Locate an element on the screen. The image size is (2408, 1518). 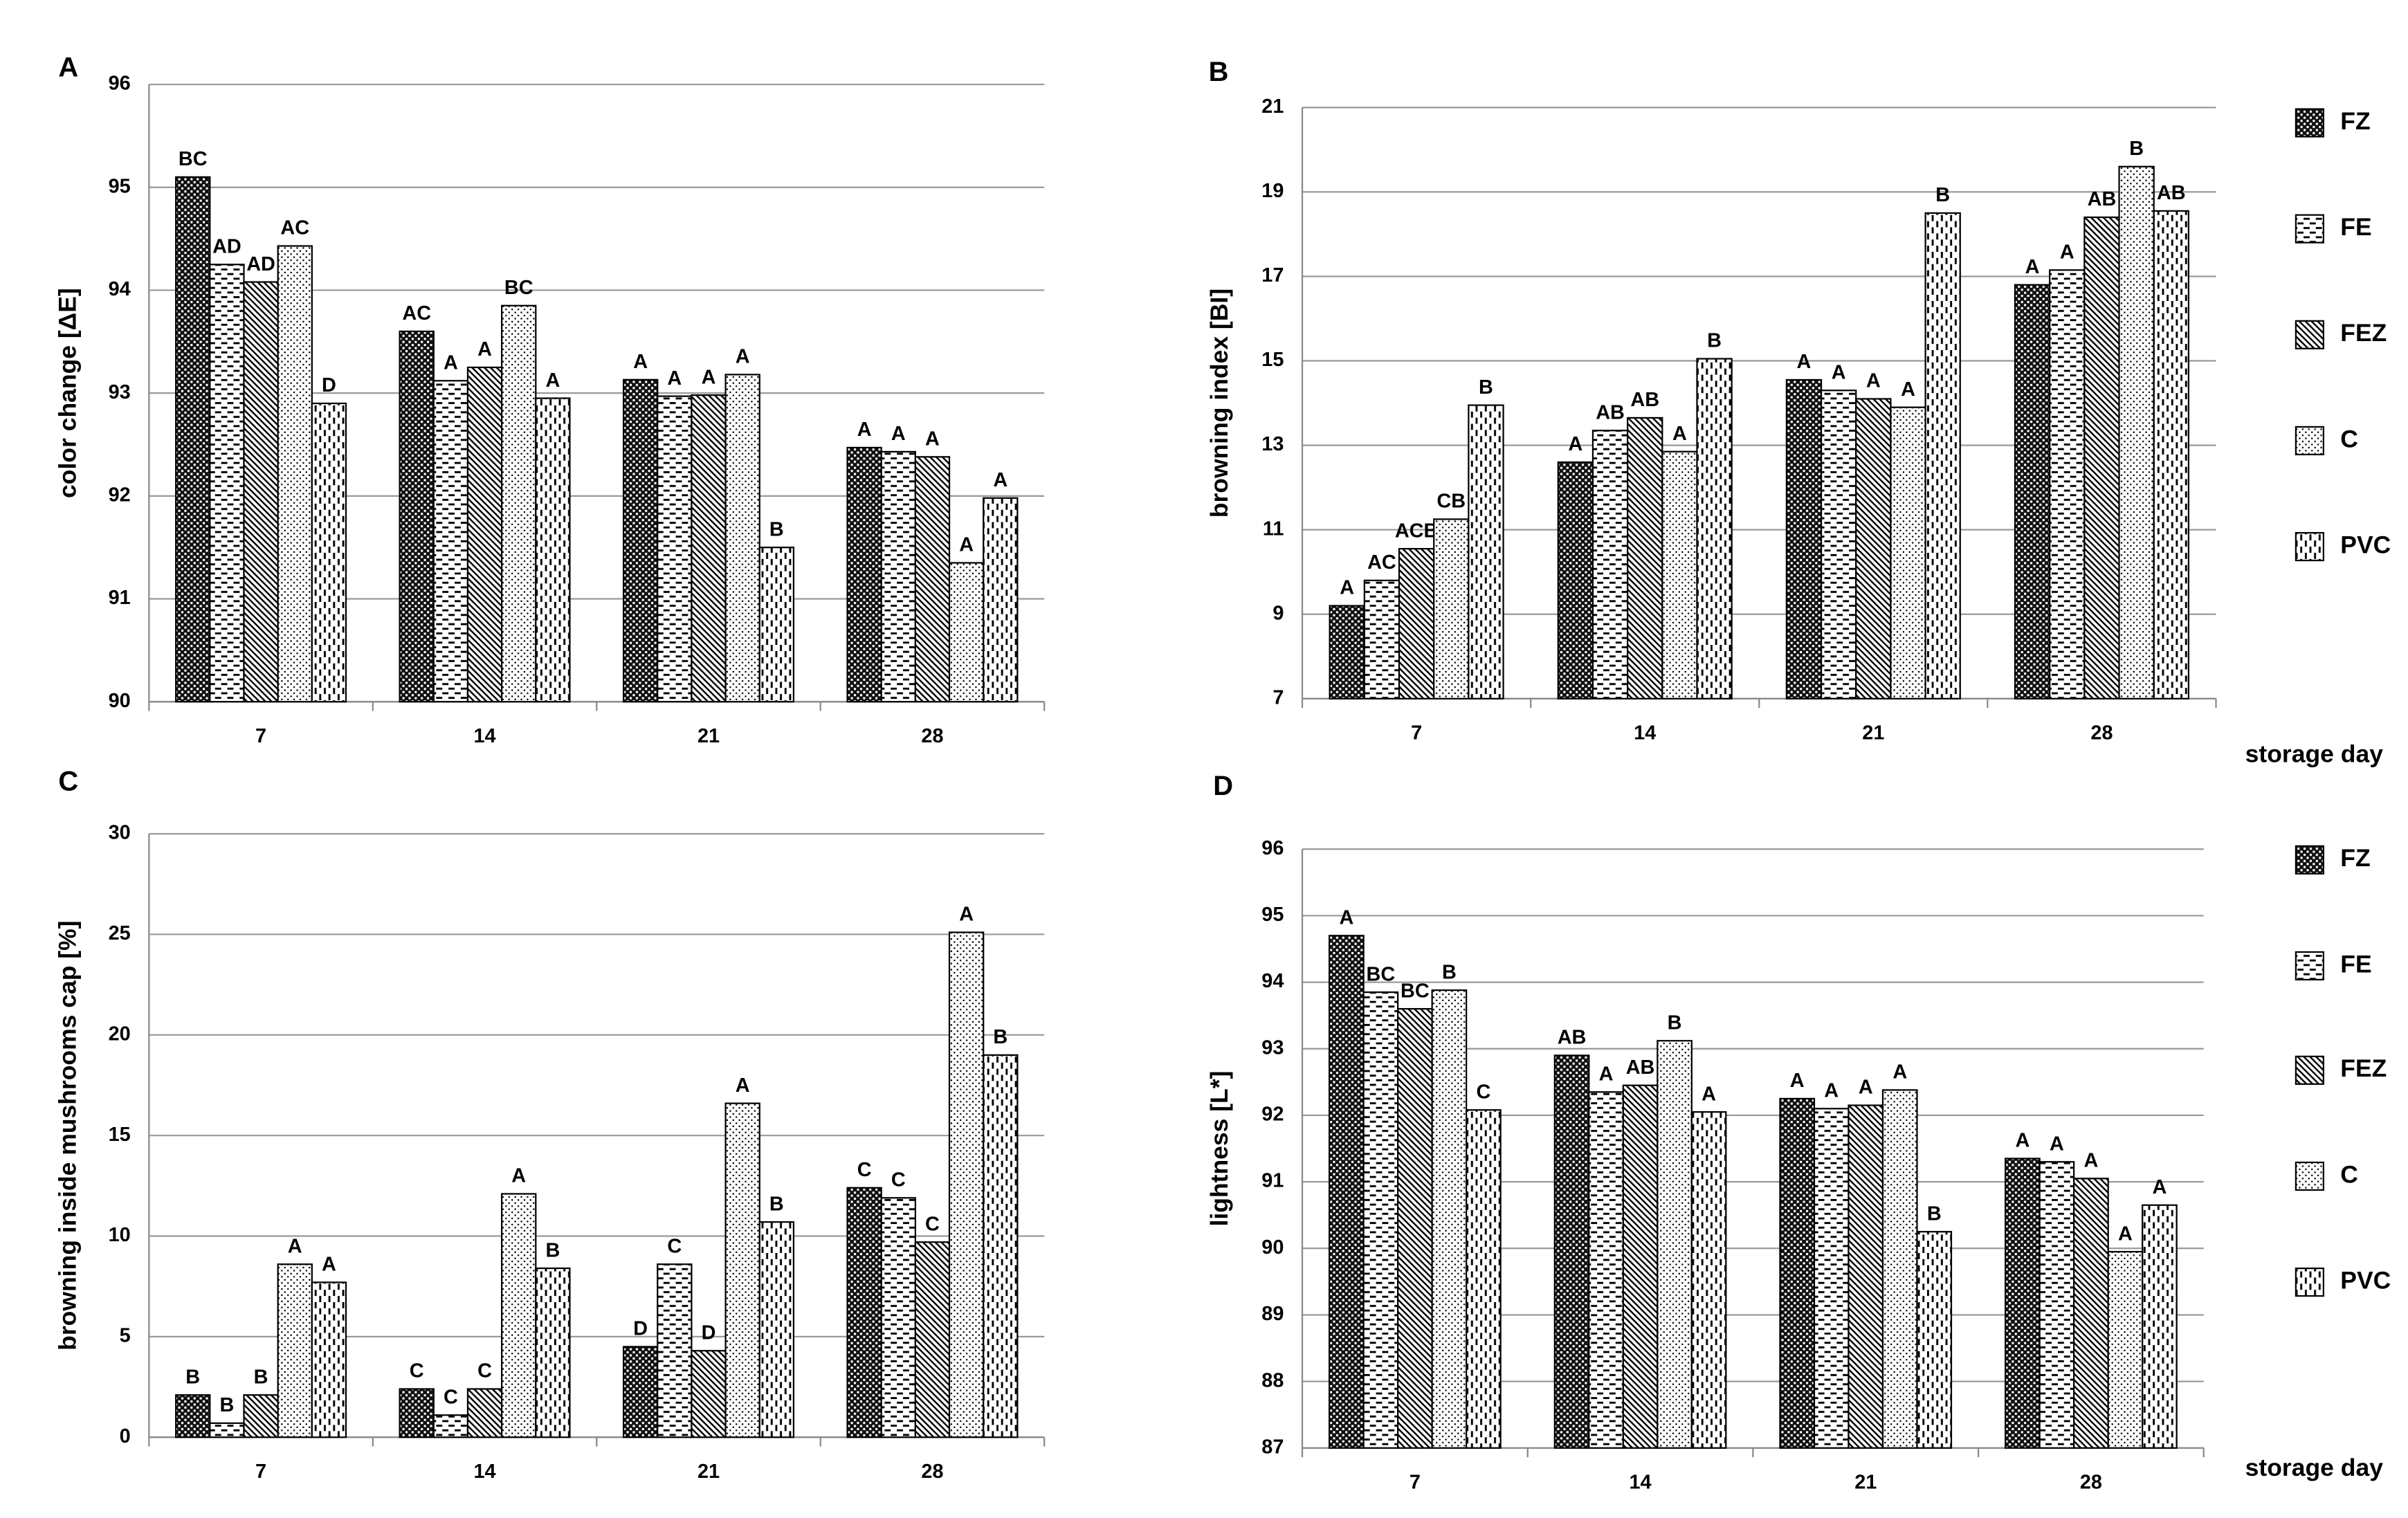
y-tick-label: 20 is located at coordinates (120, 1034).